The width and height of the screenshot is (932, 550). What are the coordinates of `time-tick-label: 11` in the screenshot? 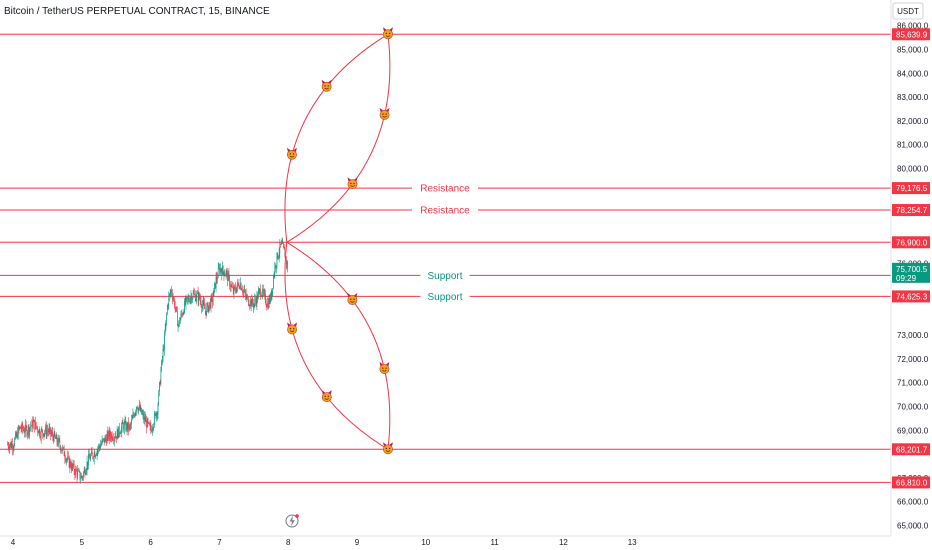 It's located at (494, 542).